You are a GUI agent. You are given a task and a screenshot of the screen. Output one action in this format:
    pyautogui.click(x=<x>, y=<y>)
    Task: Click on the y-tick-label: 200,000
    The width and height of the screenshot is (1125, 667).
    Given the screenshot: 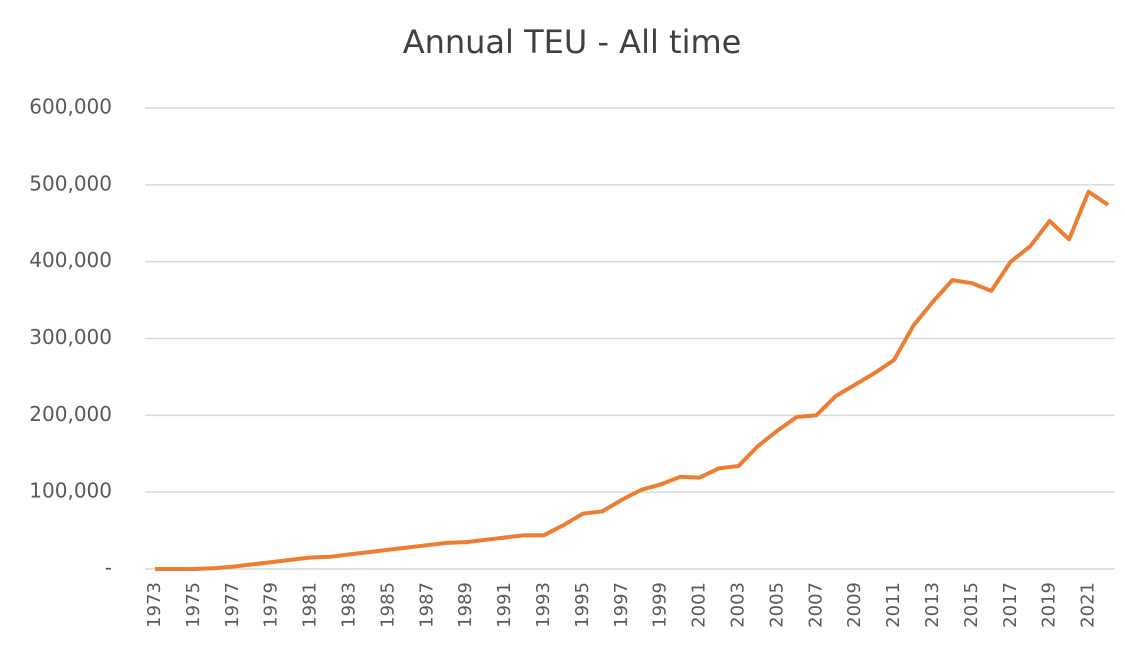 What is the action you would take?
    pyautogui.click(x=70, y=414)
    